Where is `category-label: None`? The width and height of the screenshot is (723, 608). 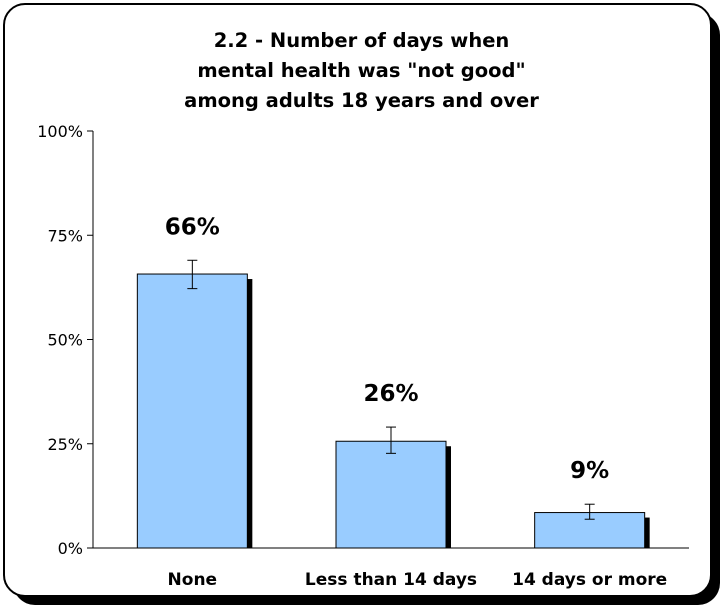
category-label: None is located at coordinates (193, 580).